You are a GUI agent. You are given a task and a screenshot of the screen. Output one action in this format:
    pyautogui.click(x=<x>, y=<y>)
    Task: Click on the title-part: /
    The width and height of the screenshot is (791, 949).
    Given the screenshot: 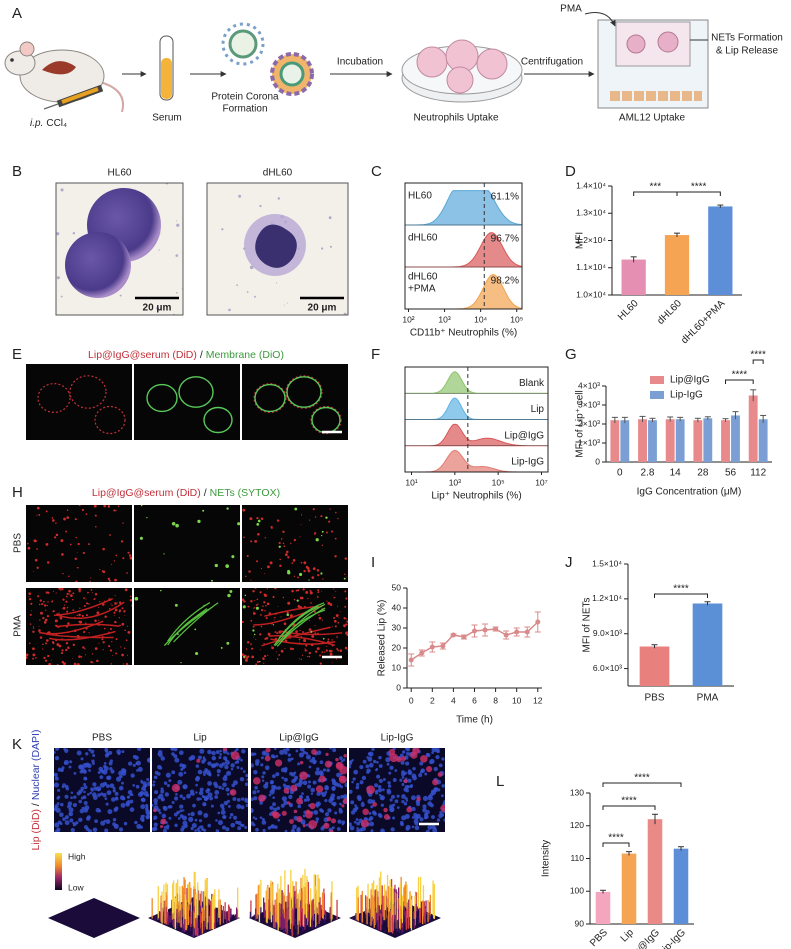 What is the action you would take?
    pyautogui.click(x=205, y=493)
    